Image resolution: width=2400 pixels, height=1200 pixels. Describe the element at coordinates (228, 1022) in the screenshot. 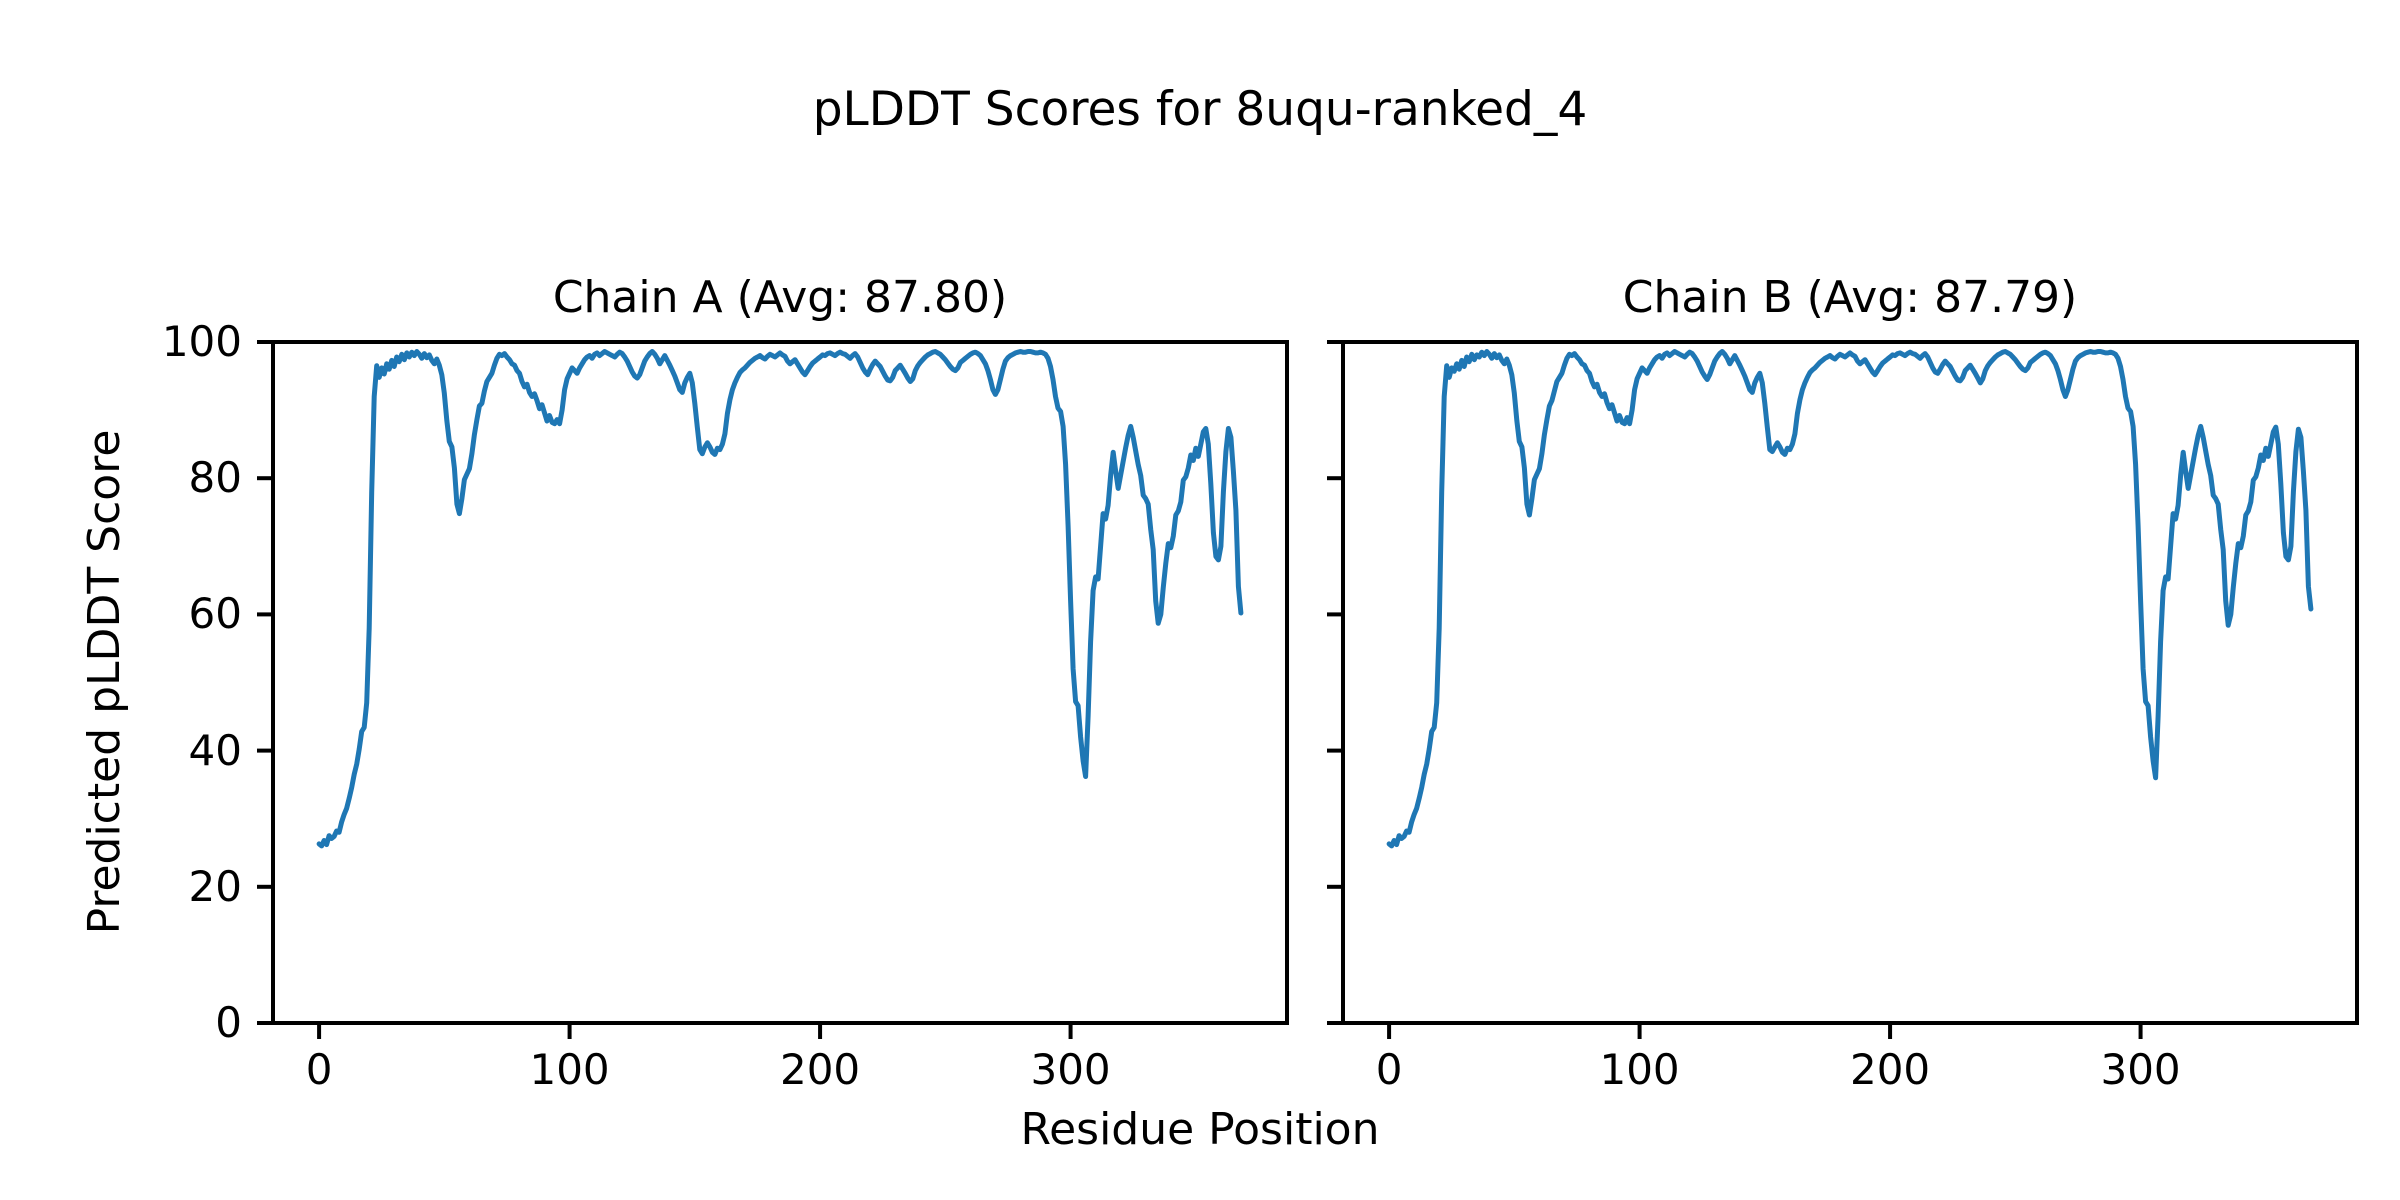

I see `y-tick-label: 0` at that location.